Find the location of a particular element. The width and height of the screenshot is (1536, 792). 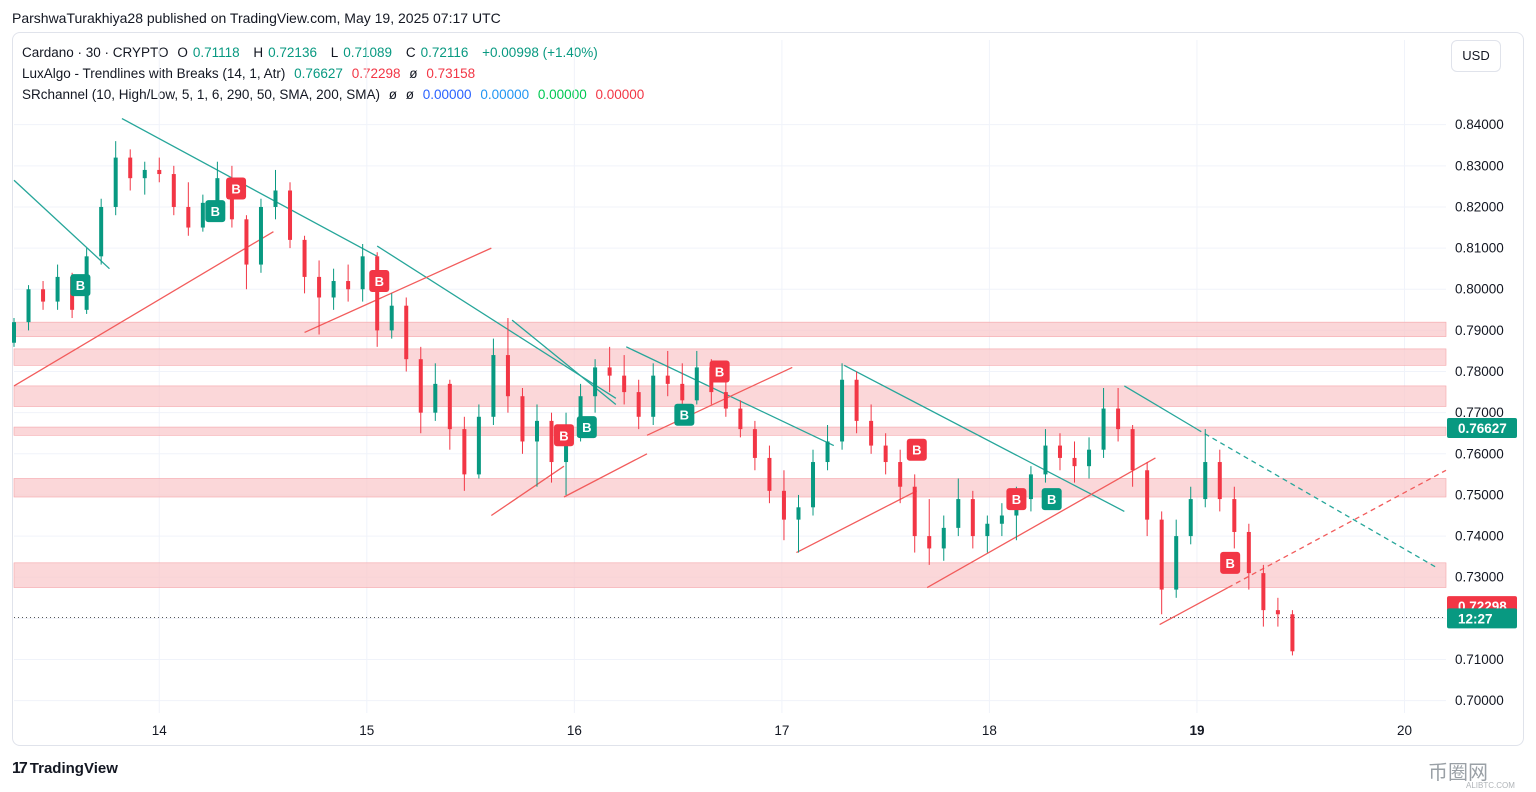

x-tick-label: 20 is located at coordinates (1404, 730).